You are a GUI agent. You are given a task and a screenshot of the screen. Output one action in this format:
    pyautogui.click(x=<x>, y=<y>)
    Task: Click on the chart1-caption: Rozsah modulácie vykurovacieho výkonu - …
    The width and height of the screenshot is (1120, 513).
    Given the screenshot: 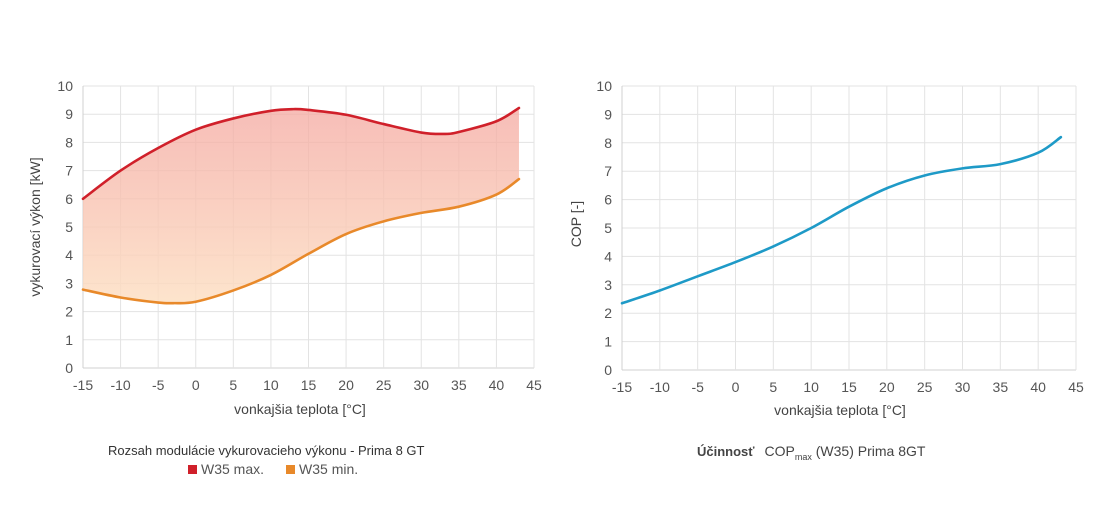 What is the action you would take?
    pyautogui.click(x=266, y=450)
    